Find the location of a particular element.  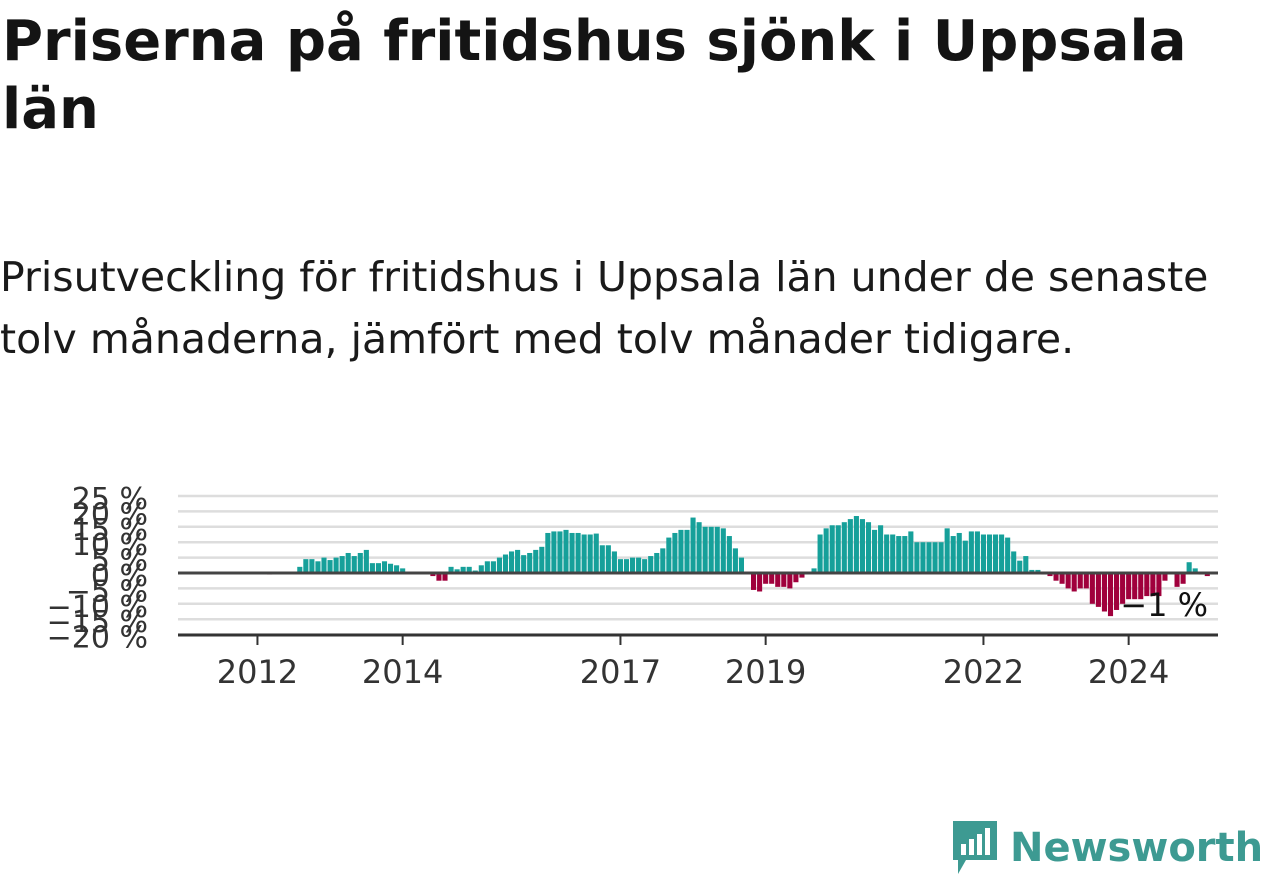

axis-layer is located at coordinates (698, 608).